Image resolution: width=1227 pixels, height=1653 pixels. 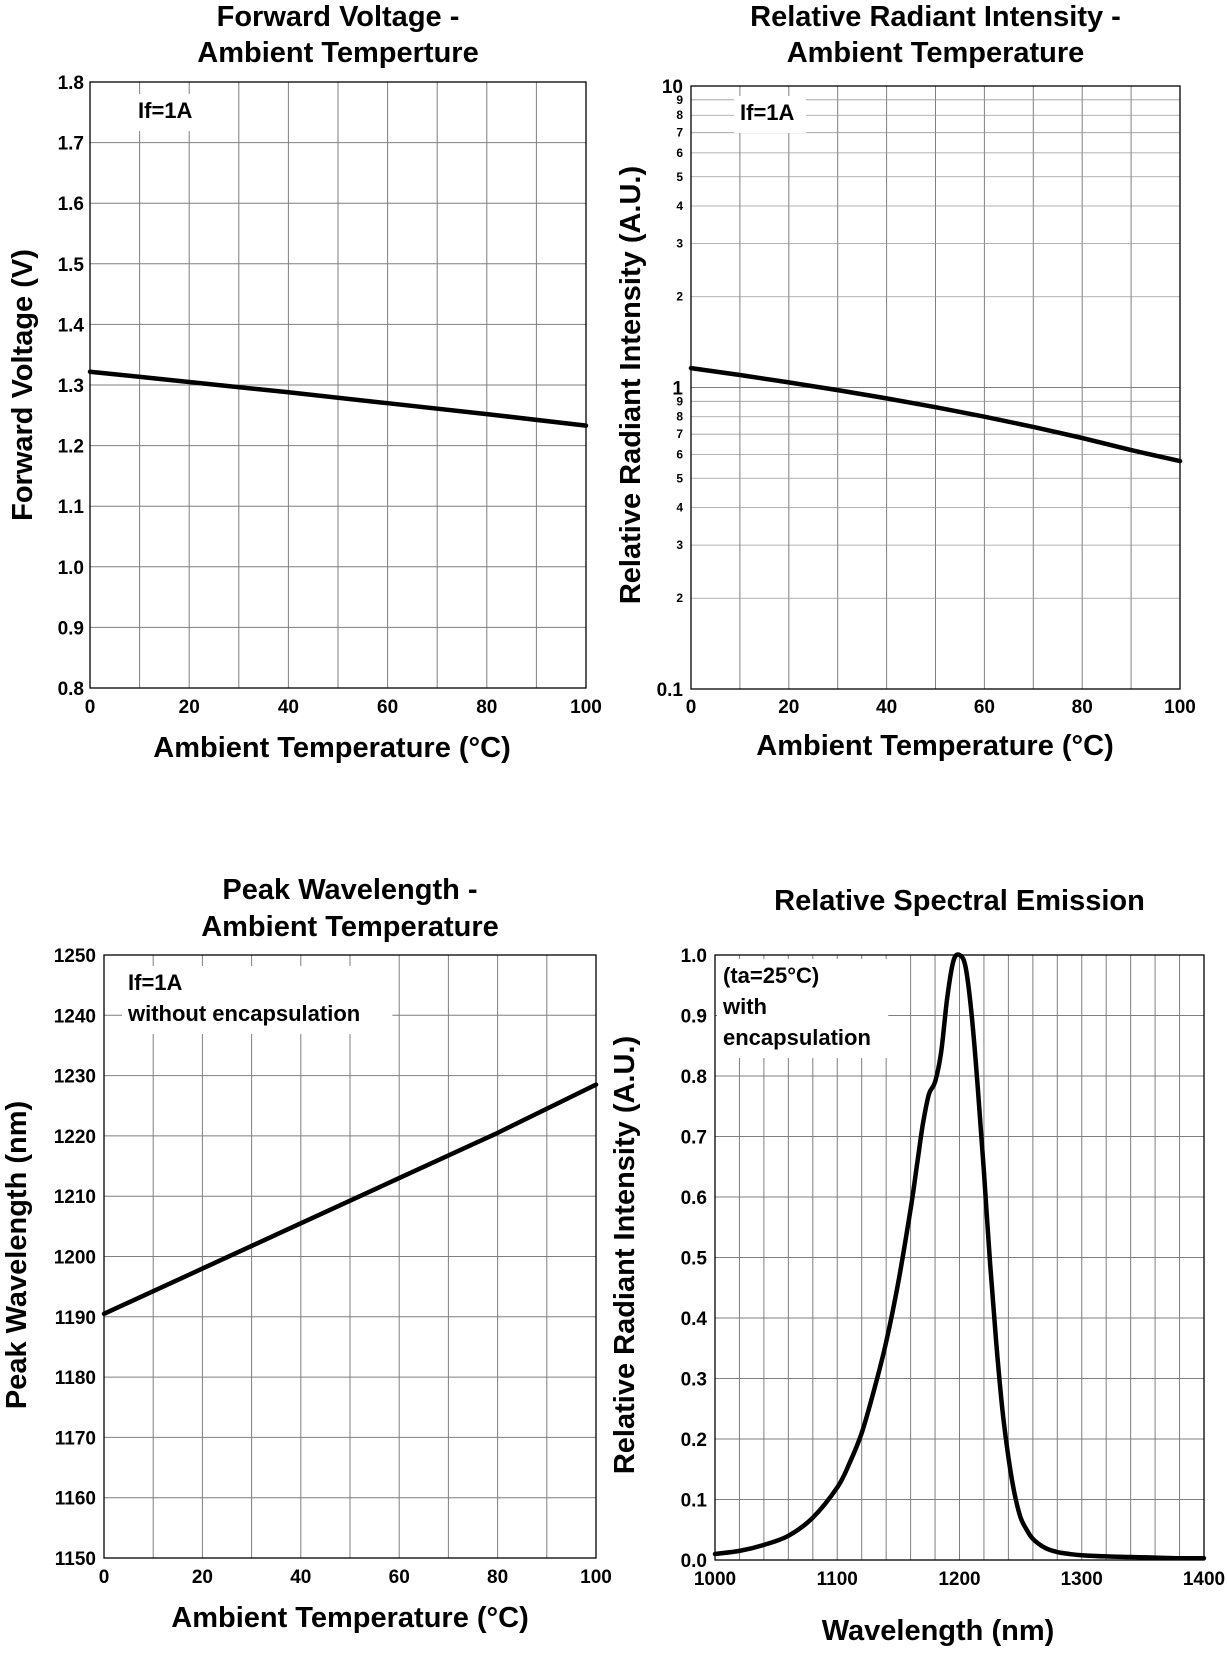 What do you see at coordinates (694, 1561) in the screenshot?
I see `y-tick-label: 0.0` at bounding box center [694, 1561].